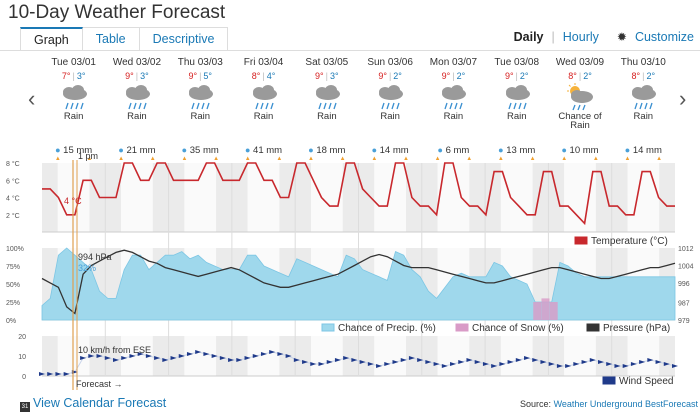  What do you see at coordinates (51, 39) in the screenshot?
I see `tab-graph: Graph` at bounding box center [51, 39].